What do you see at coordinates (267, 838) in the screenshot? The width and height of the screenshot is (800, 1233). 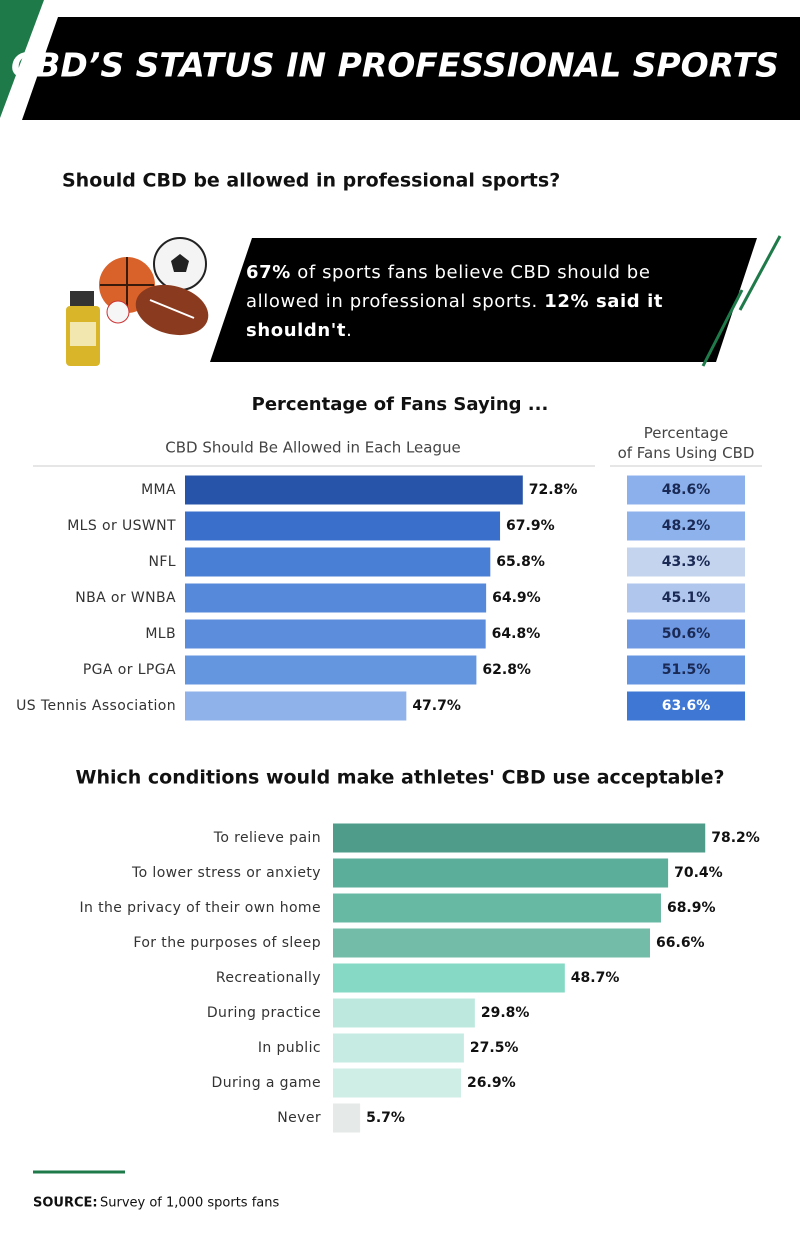 I see `category-label: To relieve pain` at bounding box center [267, 838].